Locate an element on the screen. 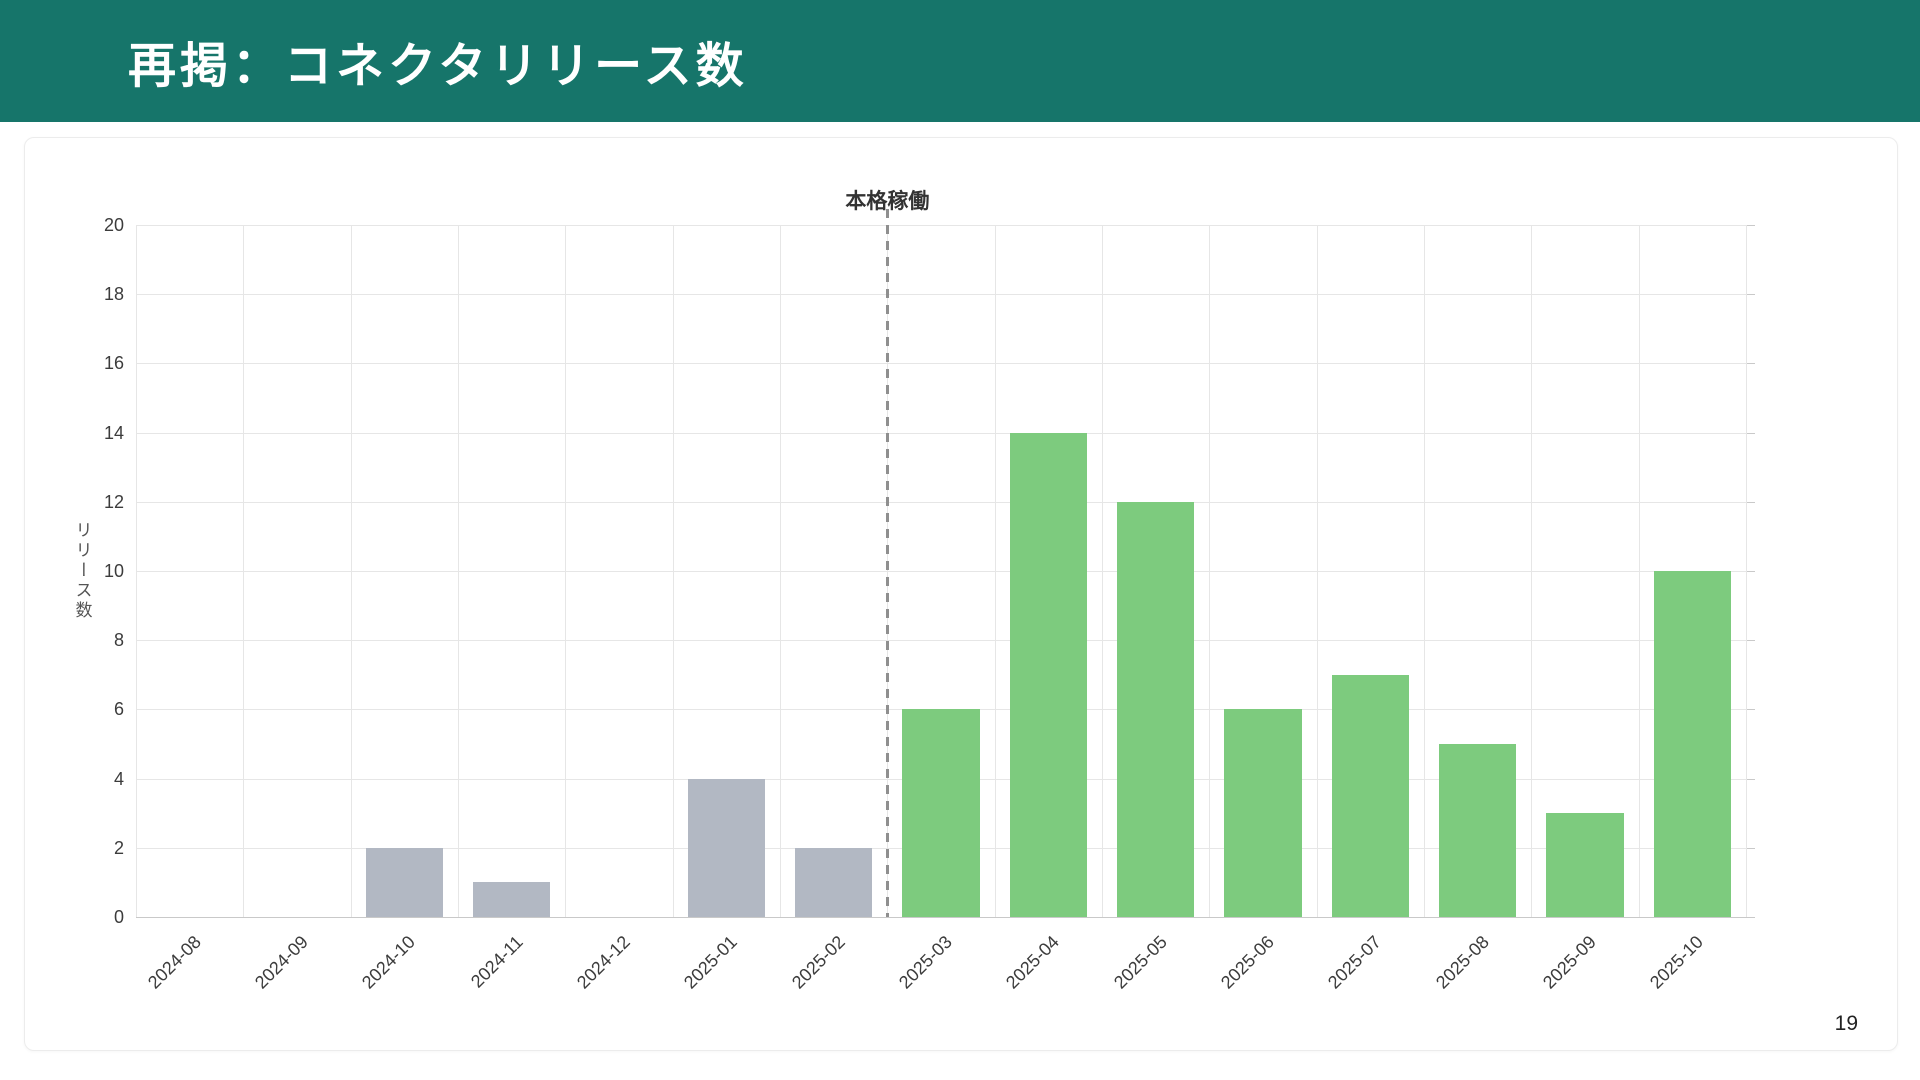 This screenshot has width=1920, height=1080. y-tick-label: 20 is located at coordinates (113, 225).